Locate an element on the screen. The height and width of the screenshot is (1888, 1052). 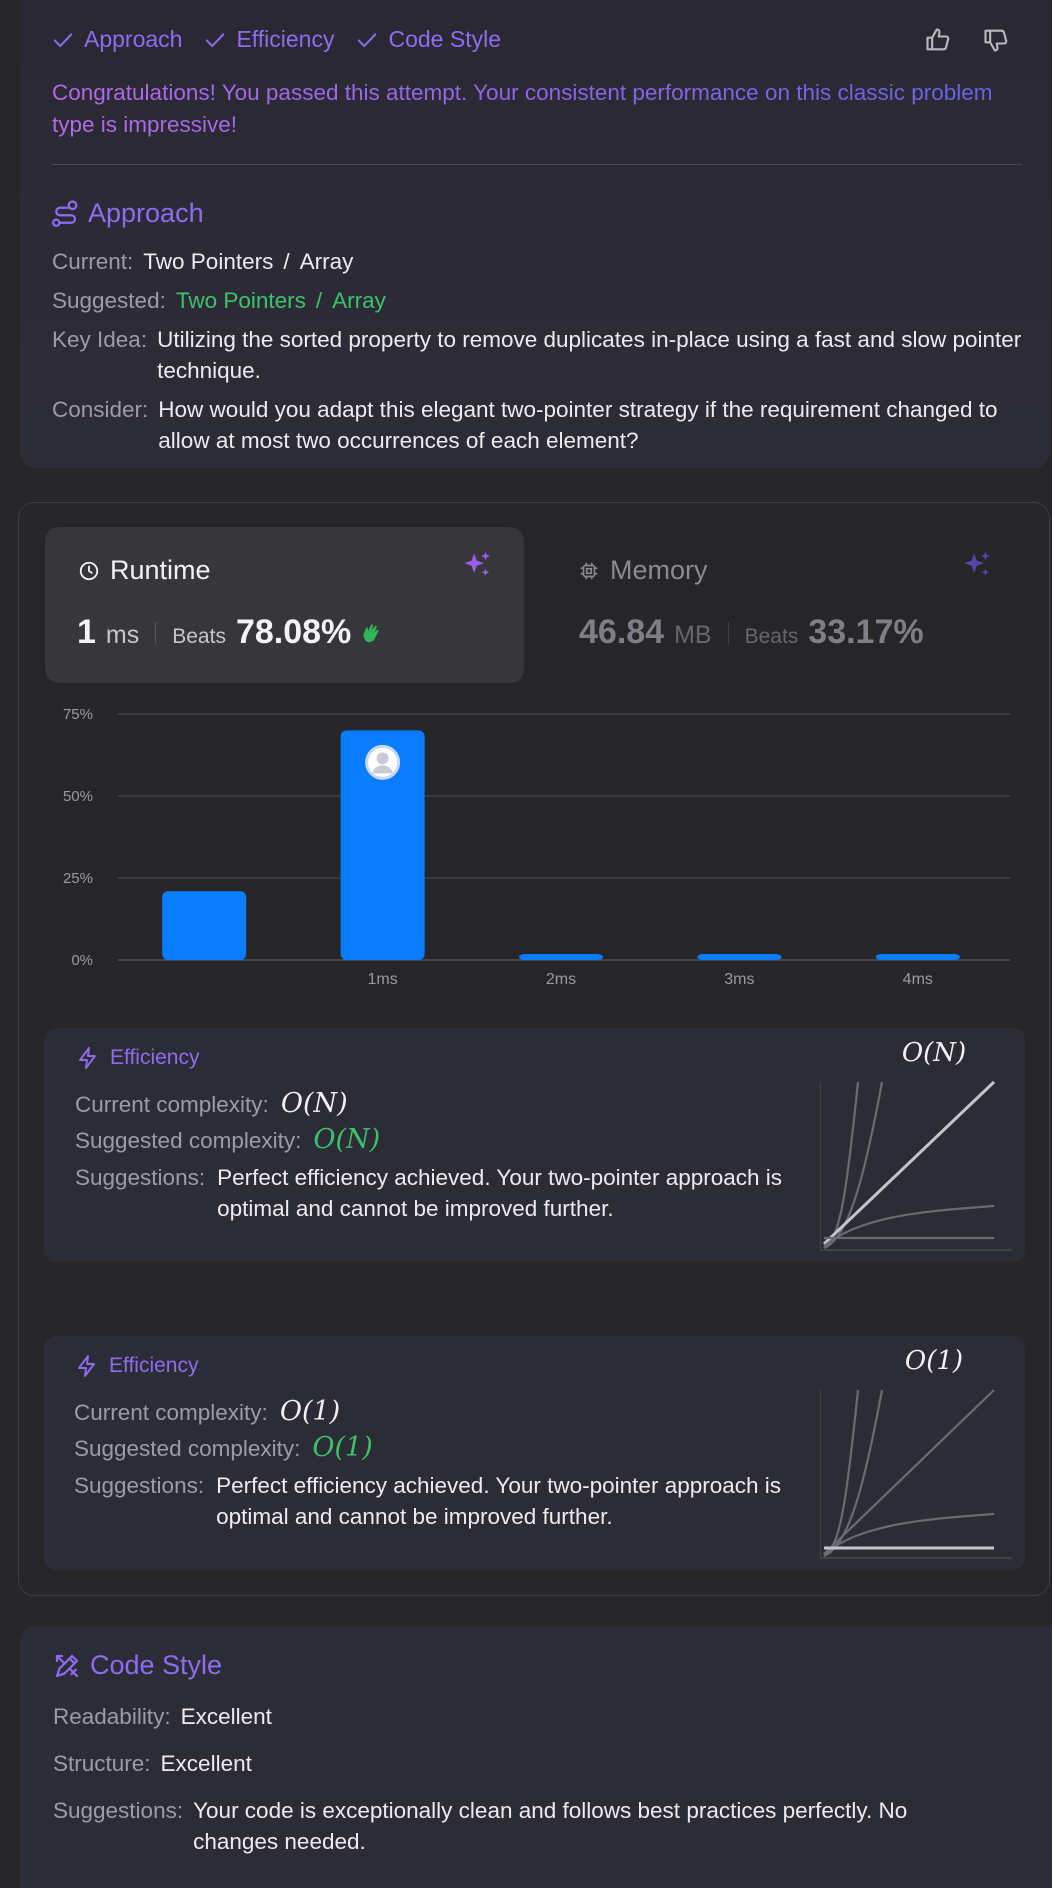
runtime-title: Runtime is located at coordinates (160, 570).